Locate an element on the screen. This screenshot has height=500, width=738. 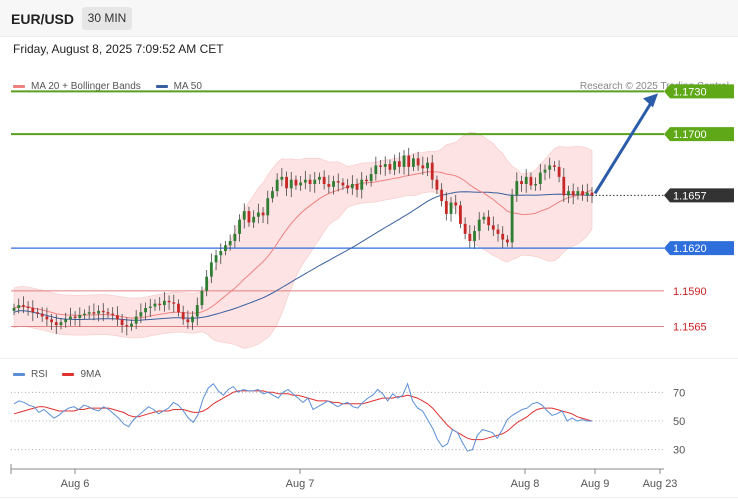
forecast-arrow-shaft is located at coordinates (623, 147).